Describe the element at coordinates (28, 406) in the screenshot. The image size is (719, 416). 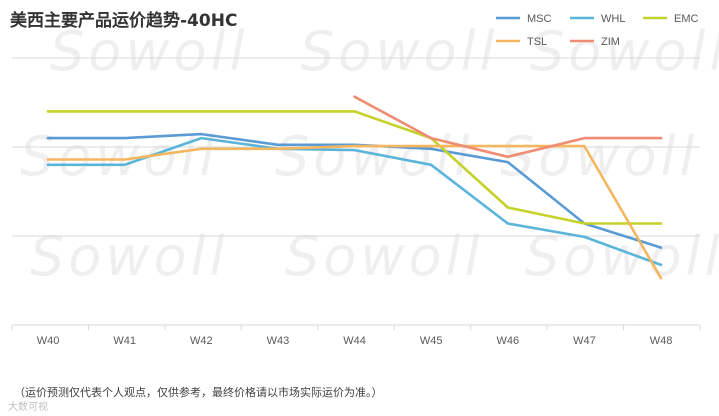
I see `corner-watermark: 大数可视` at that location.